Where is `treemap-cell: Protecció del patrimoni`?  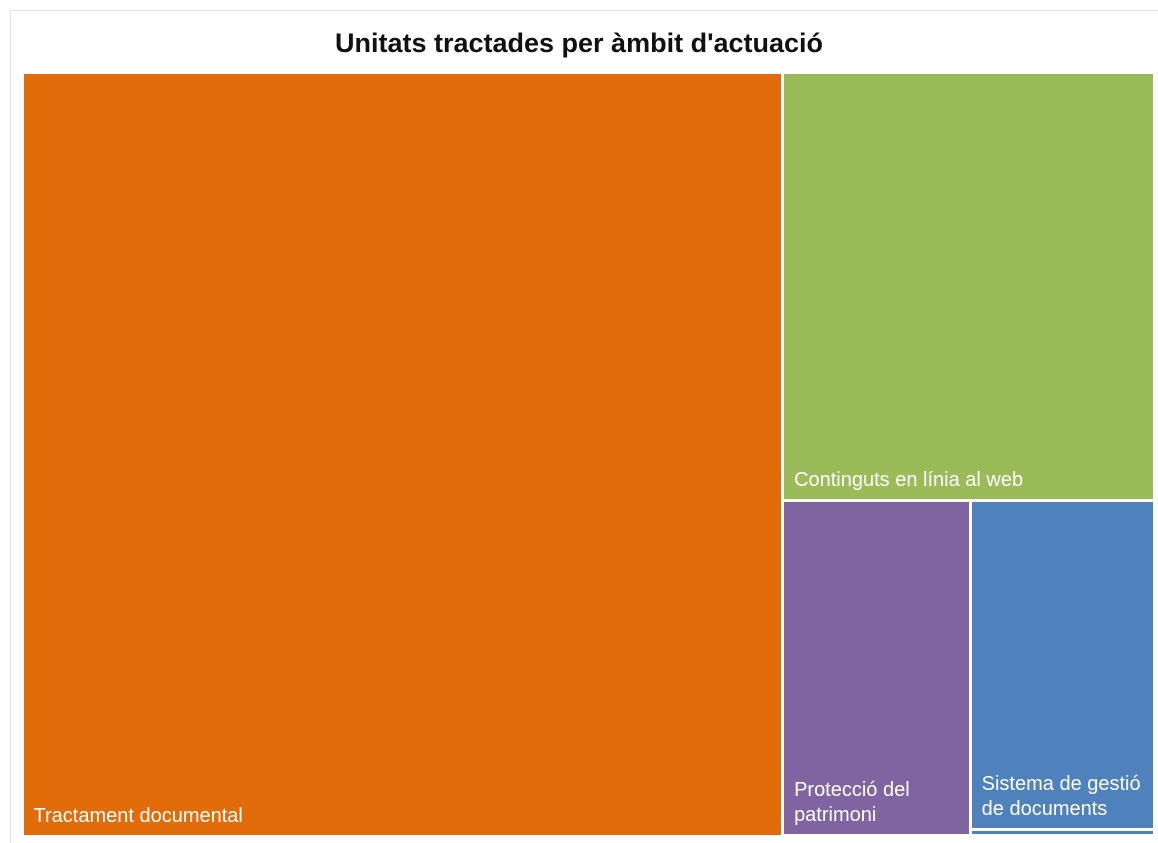 treemap-cell: Protecció del patrimoni is located at coordinates (876, 668).